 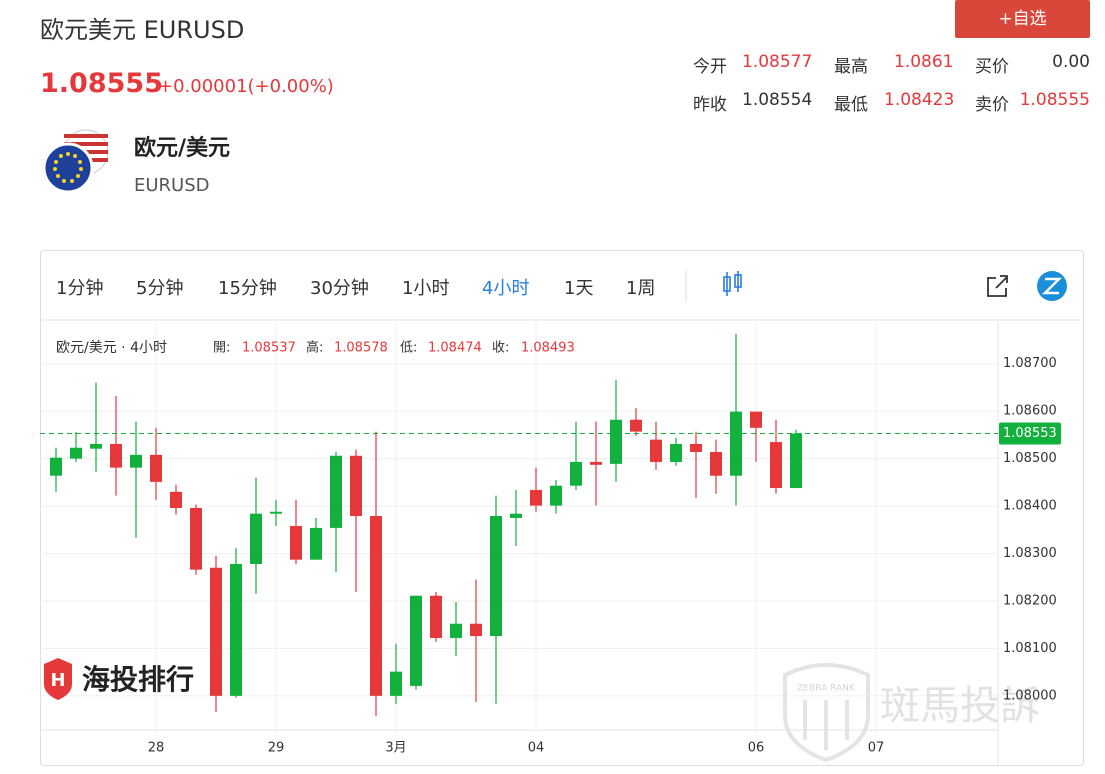 What do you see at coordinates (172, 185) in the screenshot?
I see `instrument-code: EURUSD` at bounding box center [172, 185].